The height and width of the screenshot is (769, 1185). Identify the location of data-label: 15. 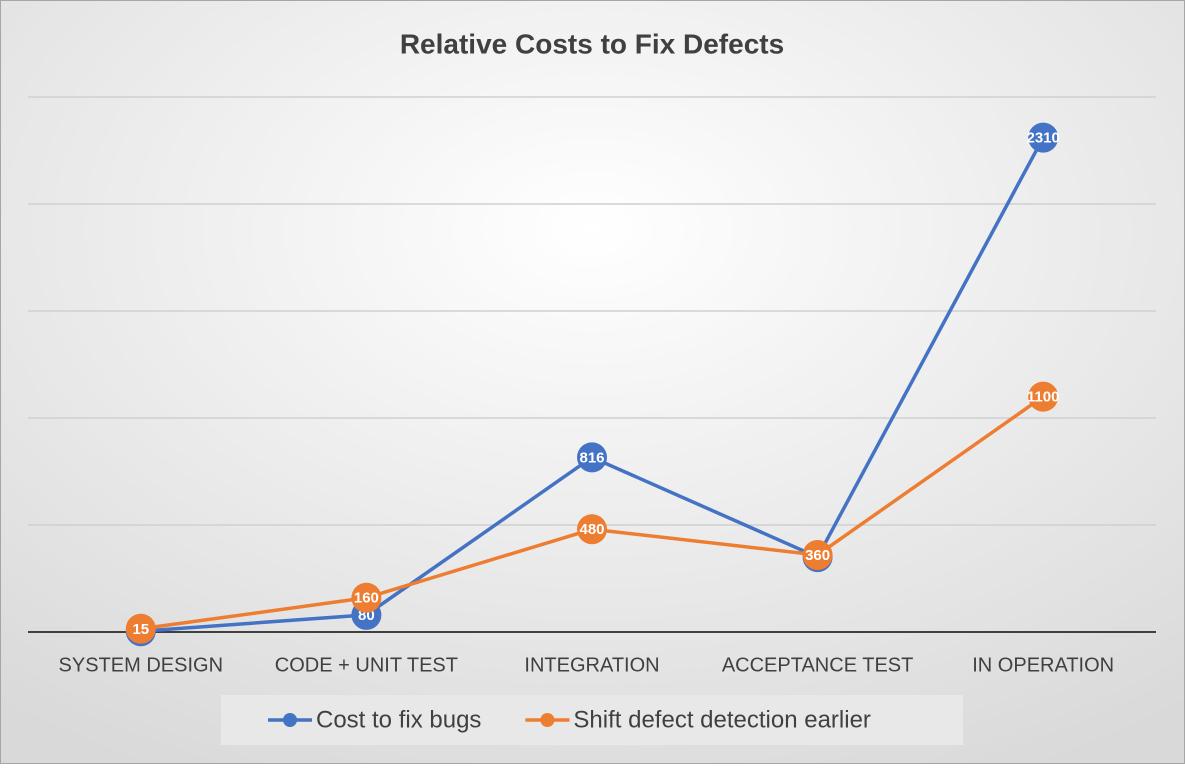
(140, 629).